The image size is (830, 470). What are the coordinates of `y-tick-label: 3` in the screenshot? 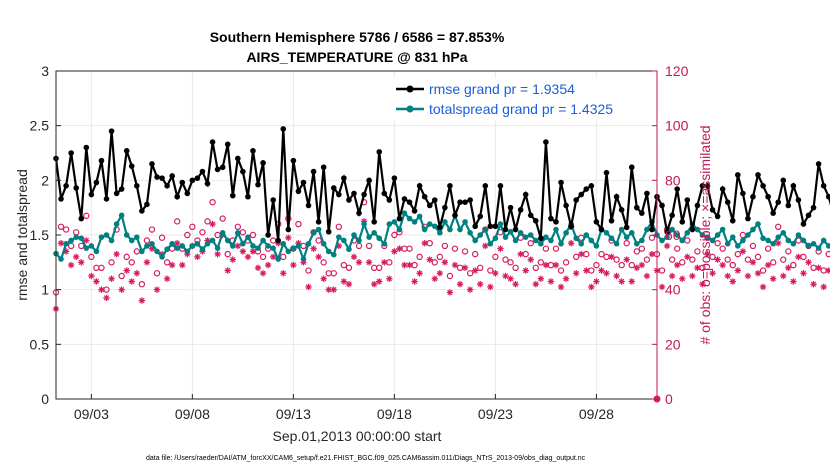 It's located at (45, 71).